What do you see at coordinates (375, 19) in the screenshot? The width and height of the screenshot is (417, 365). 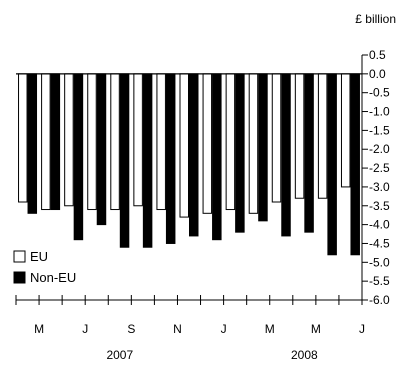 I see `unit-label: £ billion` at bounding box center [375, 19].